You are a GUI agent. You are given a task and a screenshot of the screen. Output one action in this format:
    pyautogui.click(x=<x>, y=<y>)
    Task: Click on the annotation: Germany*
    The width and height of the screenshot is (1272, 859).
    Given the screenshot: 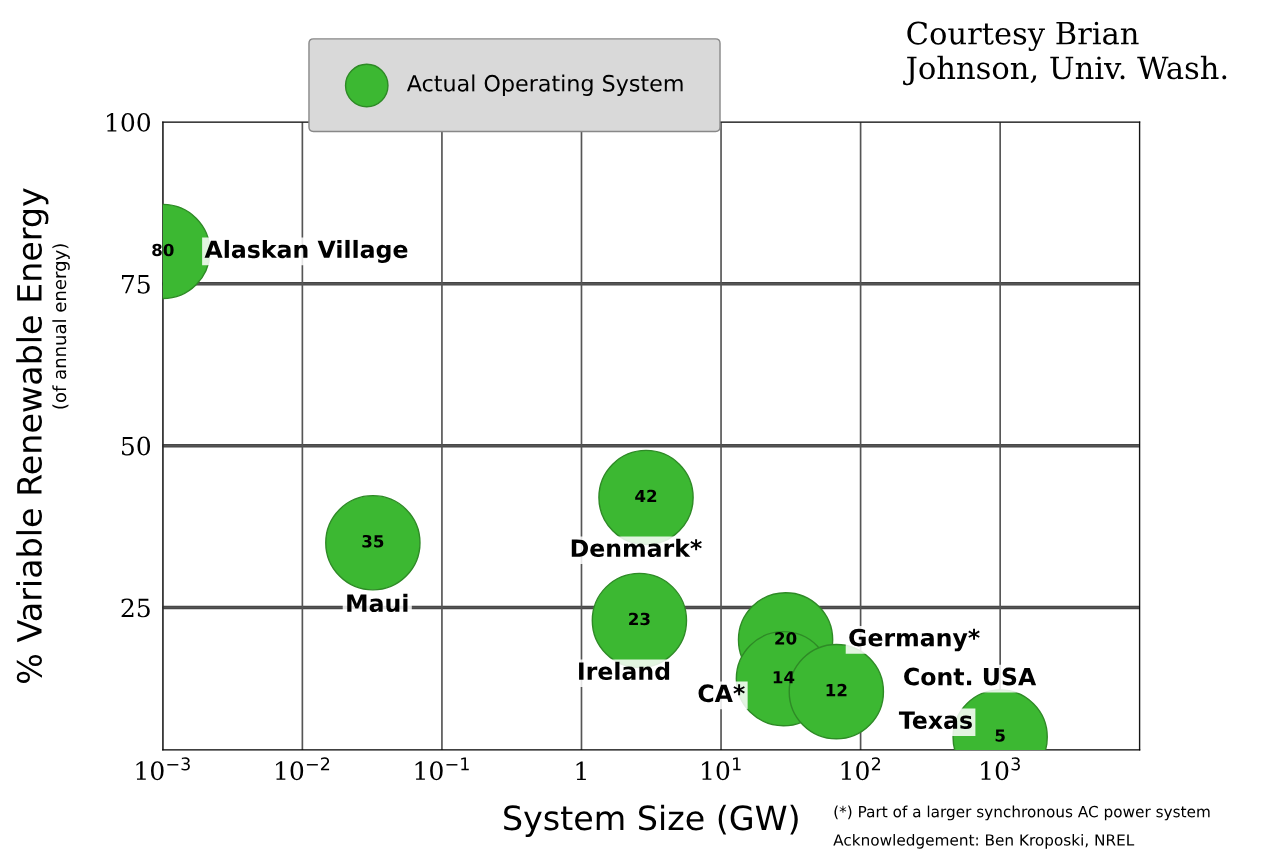 What is the action you would take?
    pyautogui.click(x=914, y=640)
    